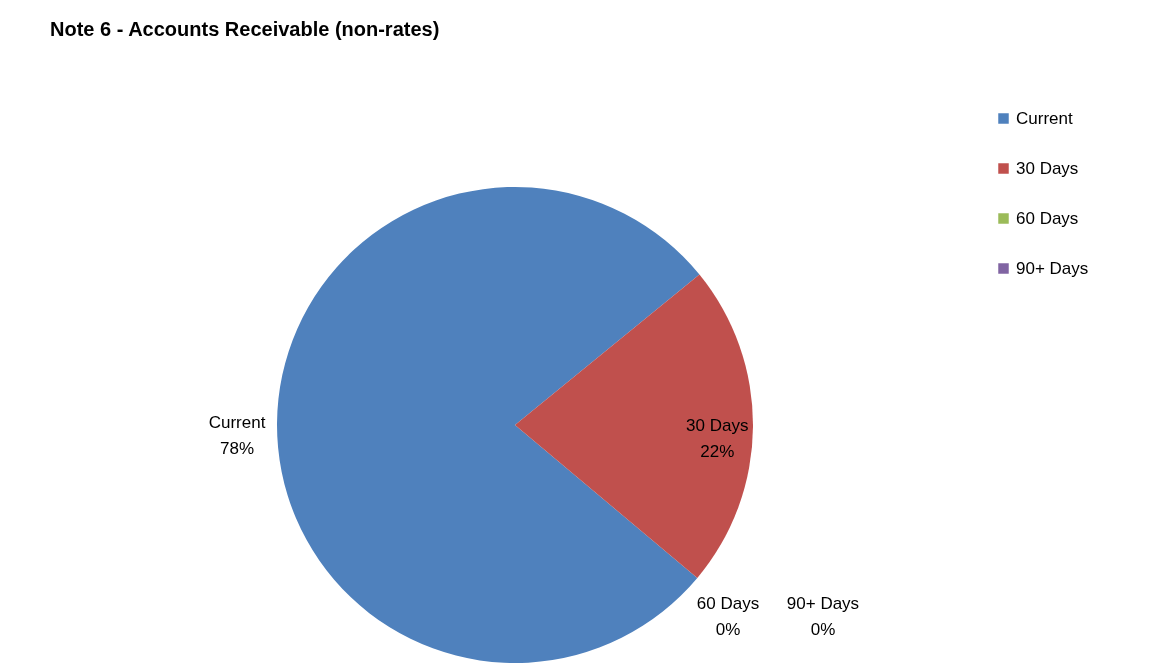 This screenshot has height=670, width=1170. I want to click on data-label: 22%, so click(717, 452).